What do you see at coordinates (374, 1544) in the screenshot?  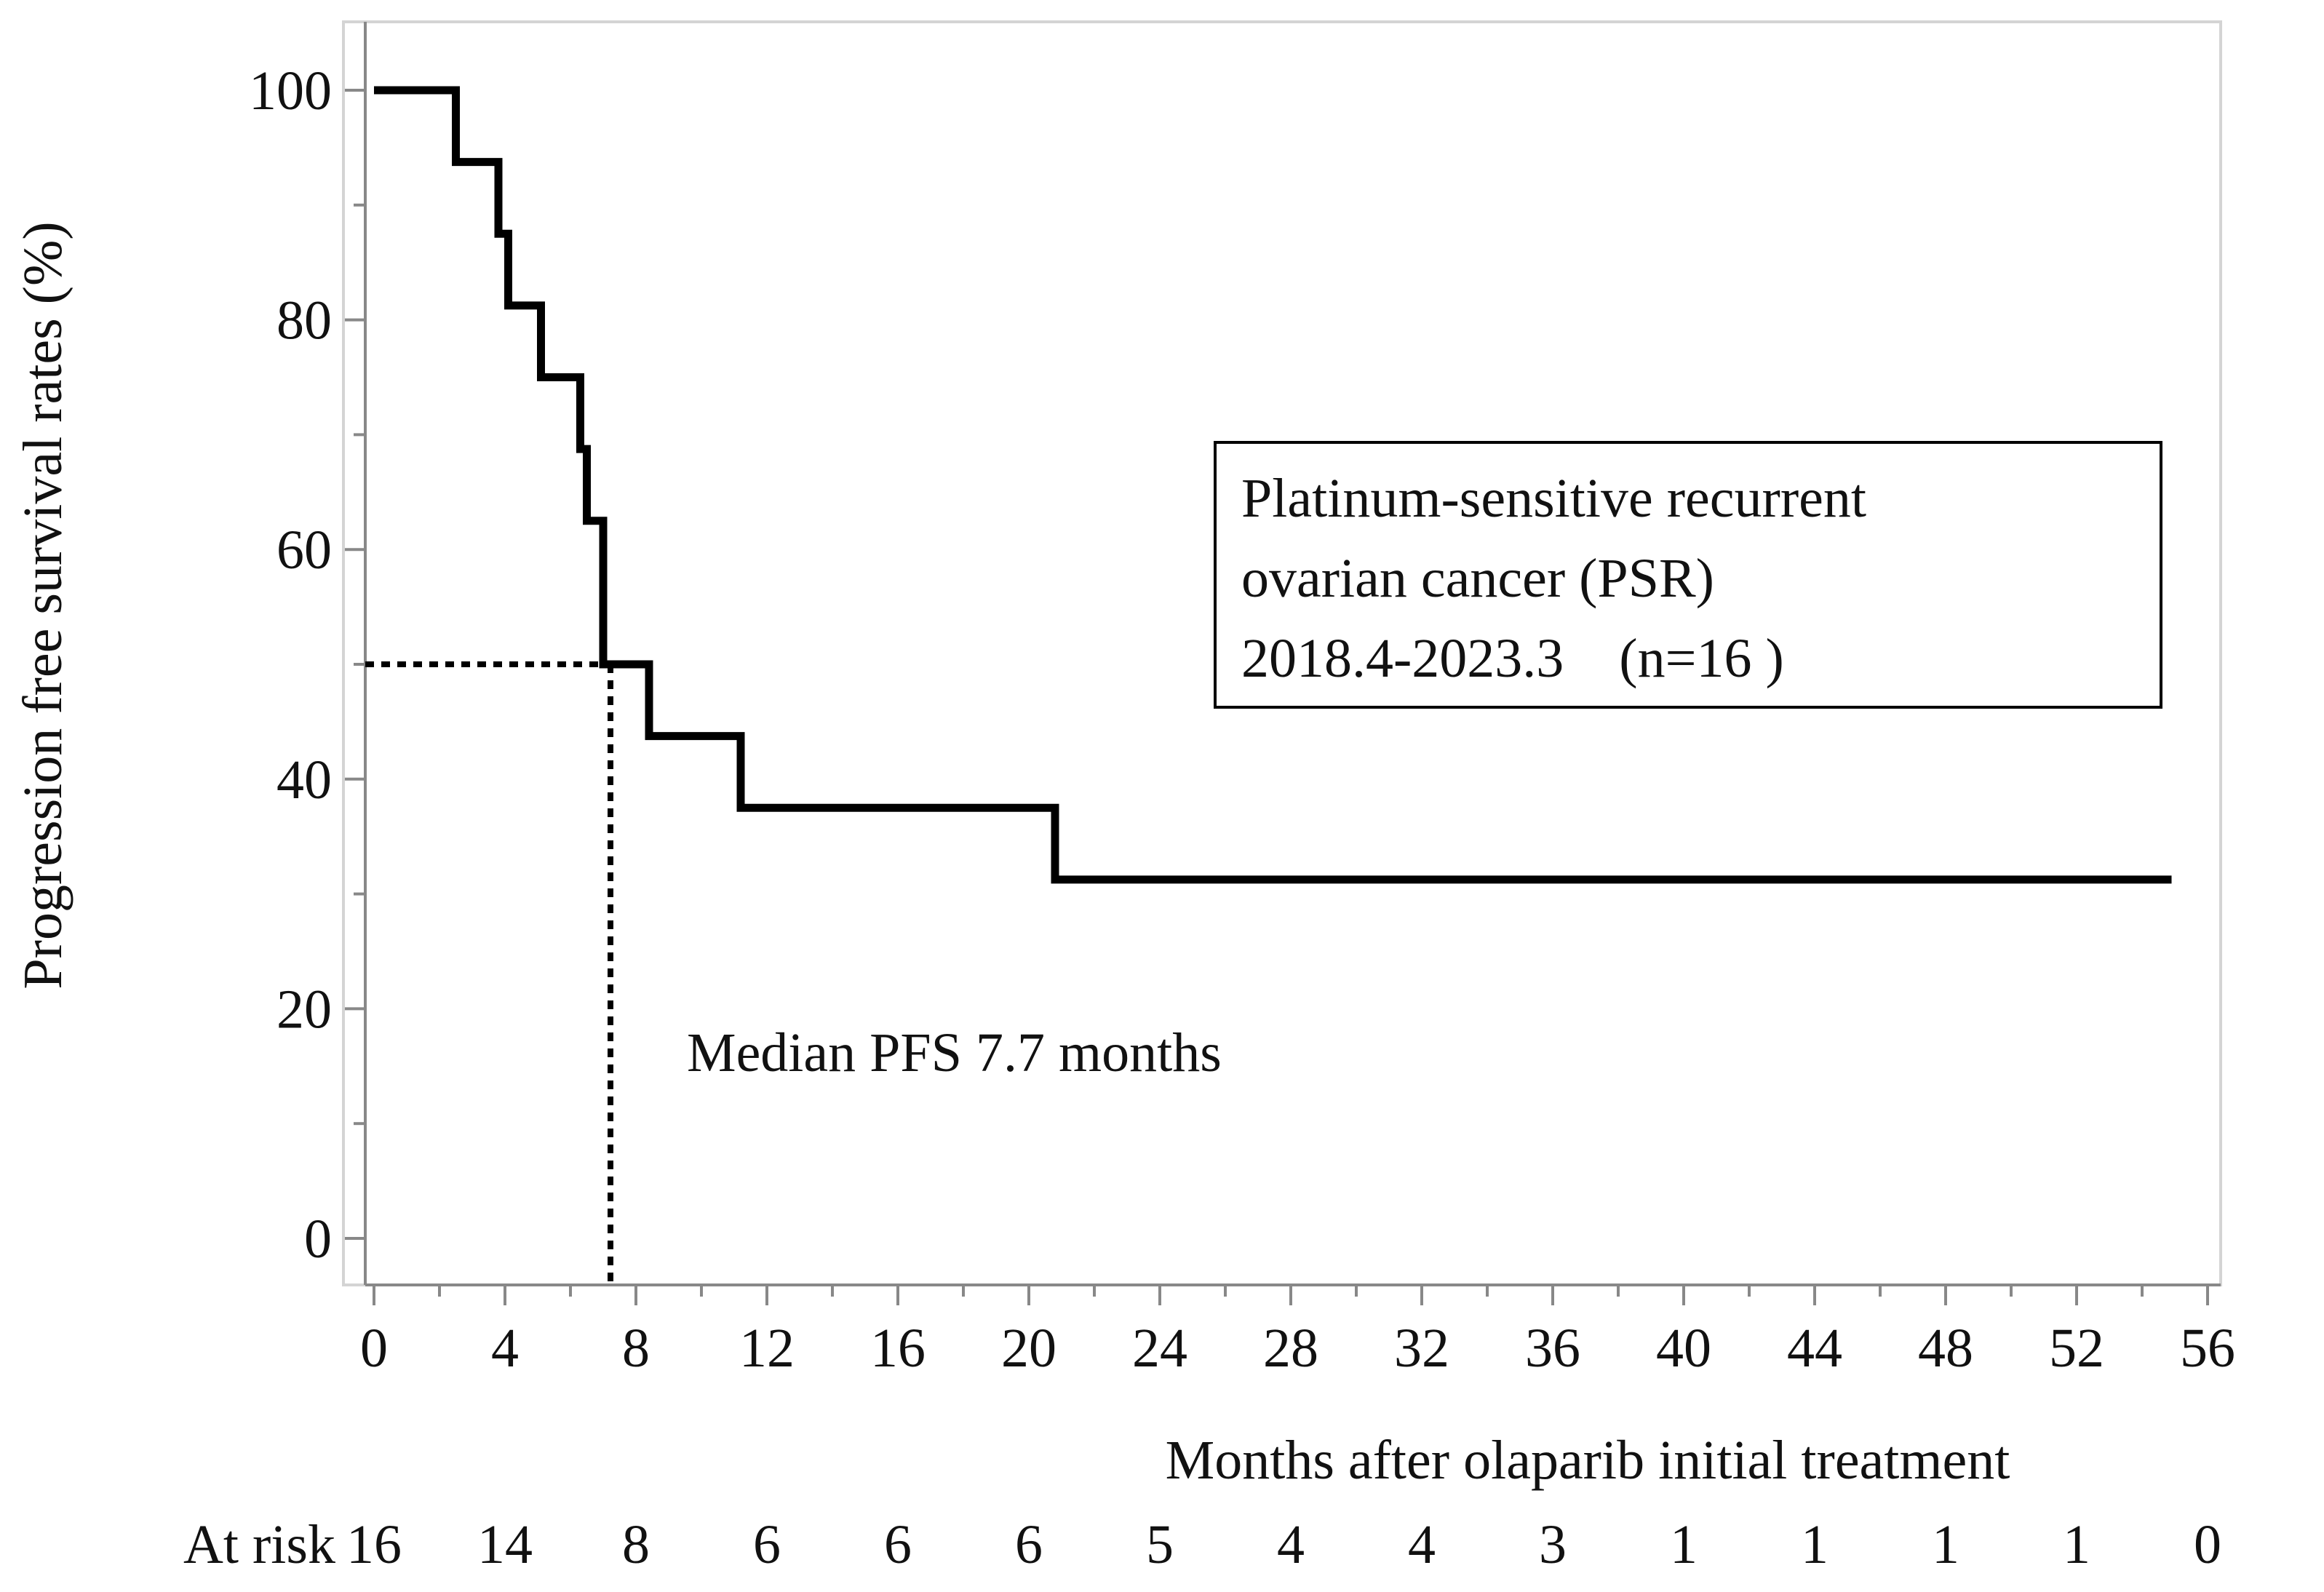 I see `at-risk-value: 16` at bounding box center [374, 1544].